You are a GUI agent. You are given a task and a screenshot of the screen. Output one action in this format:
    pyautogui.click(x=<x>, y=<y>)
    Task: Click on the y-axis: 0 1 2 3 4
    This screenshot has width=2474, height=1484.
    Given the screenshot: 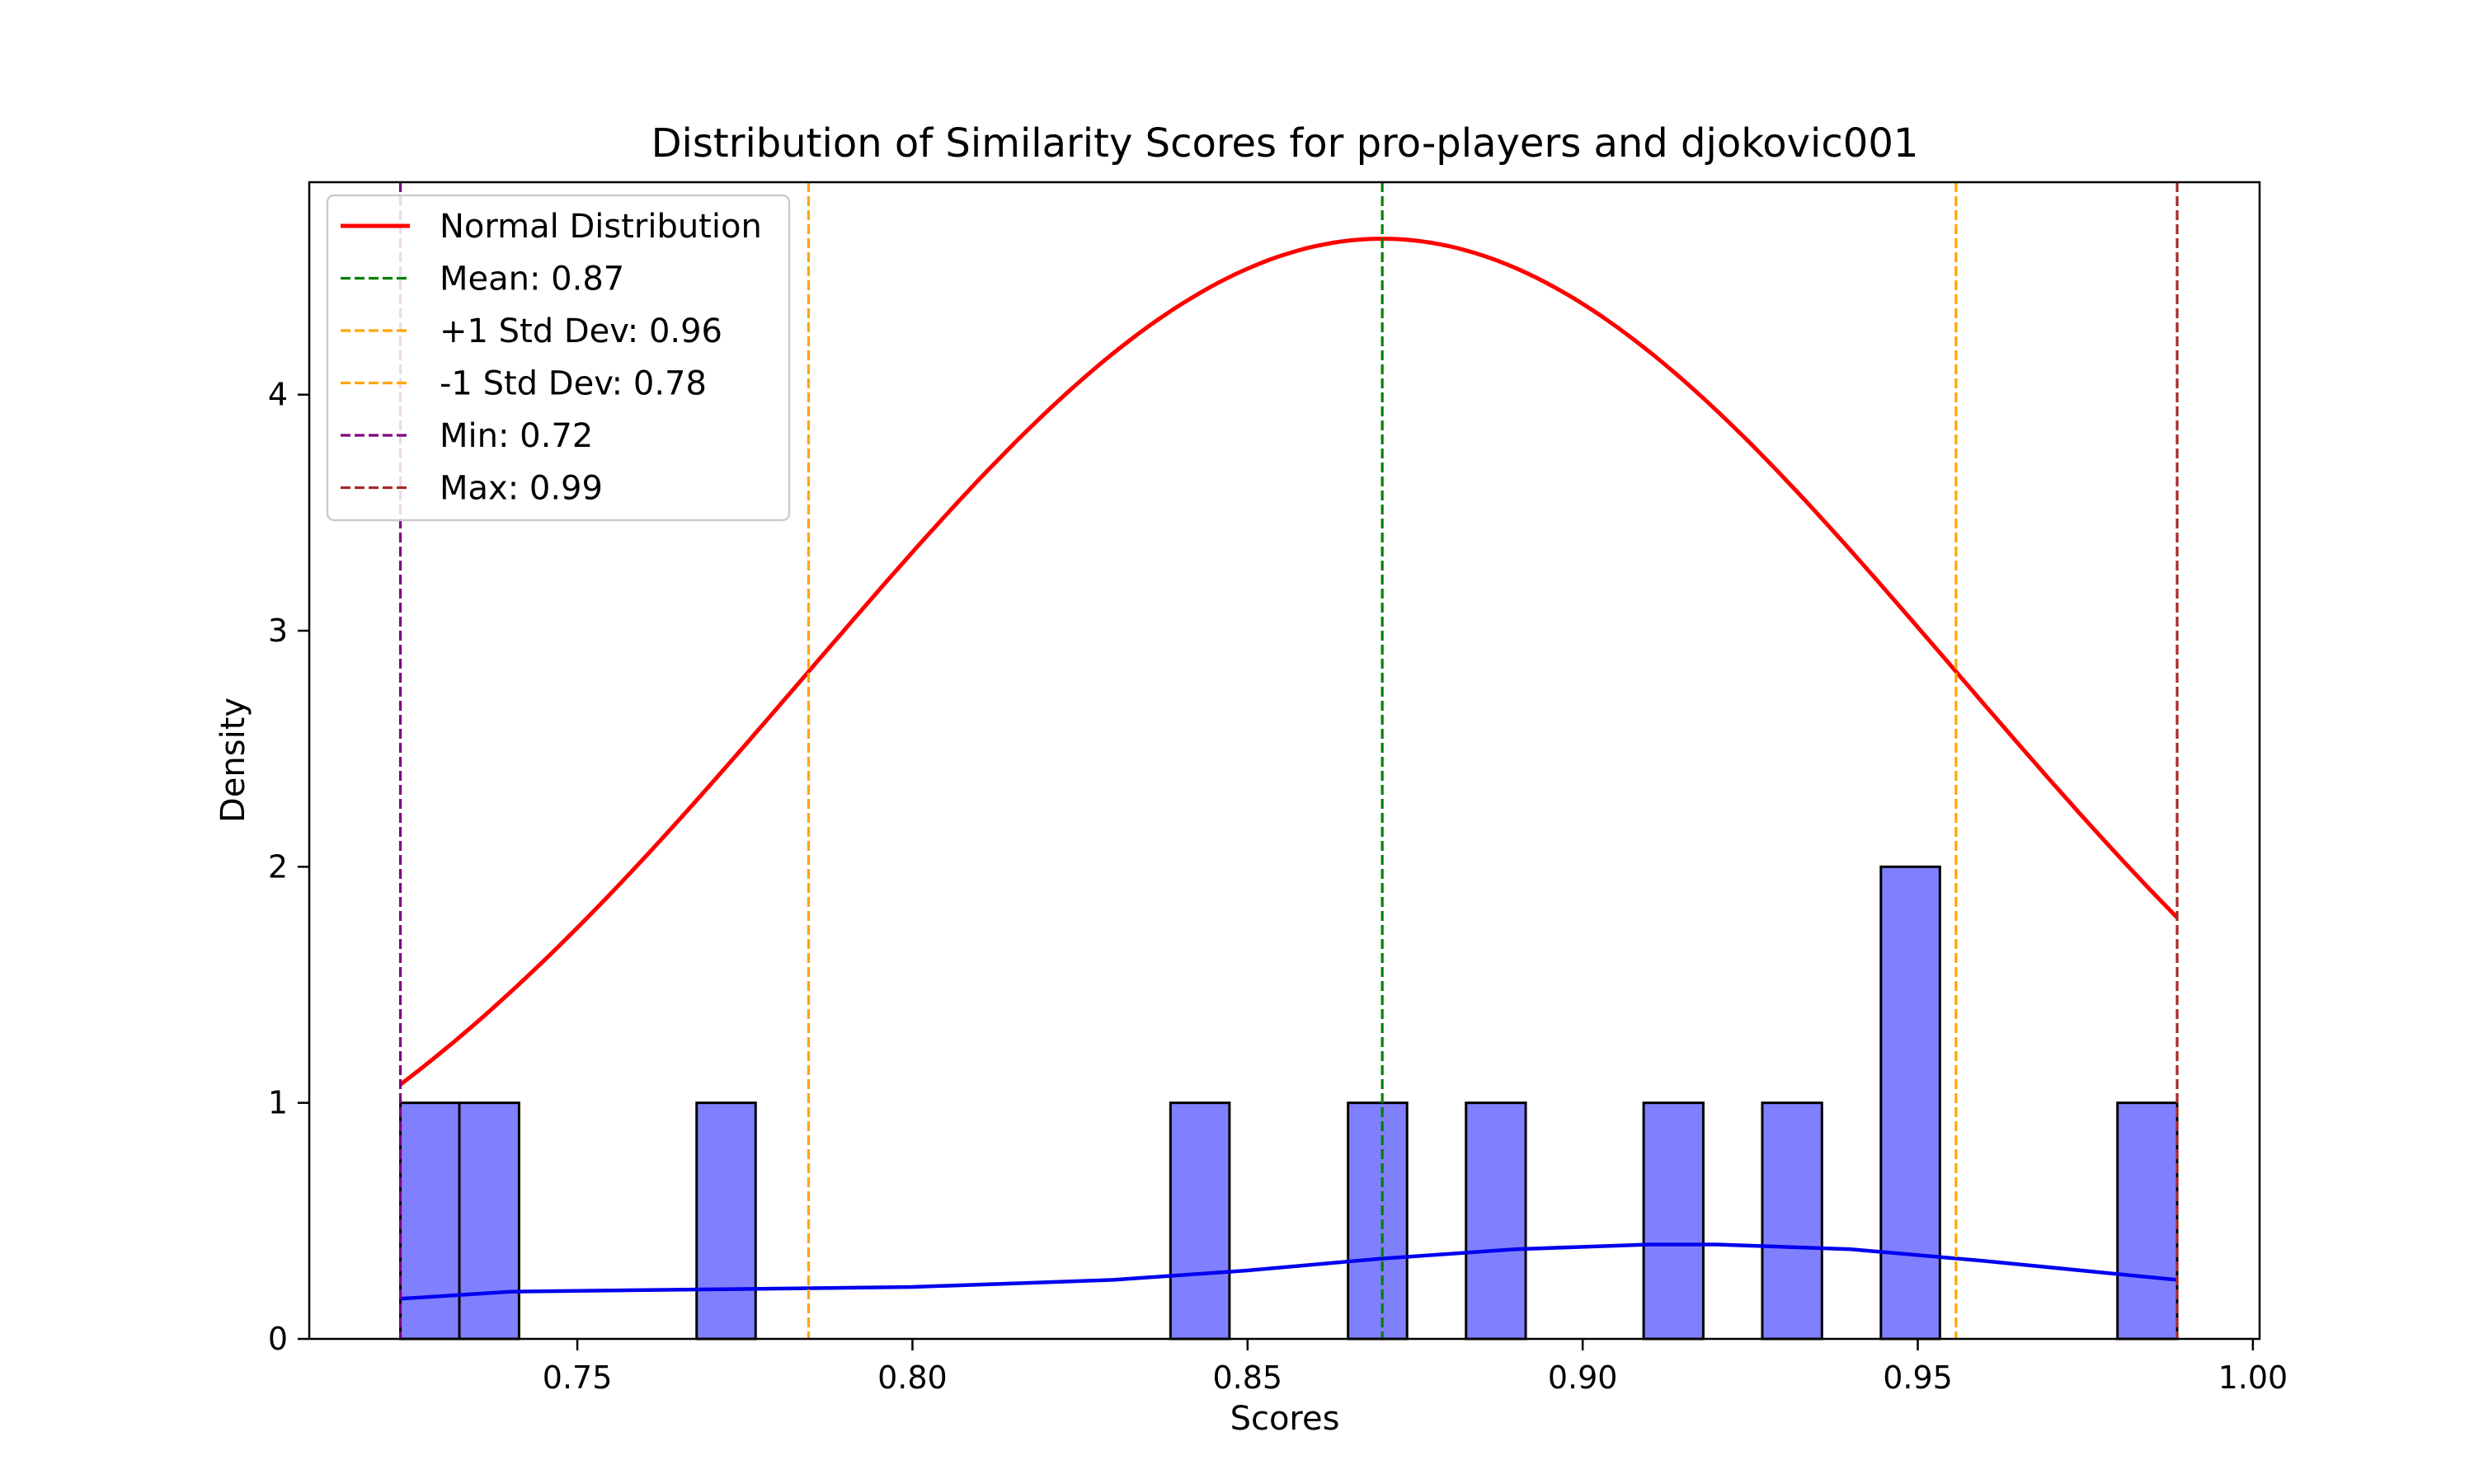 What is the action you would take?
    pyautogui.click(x=288, y=867)
    